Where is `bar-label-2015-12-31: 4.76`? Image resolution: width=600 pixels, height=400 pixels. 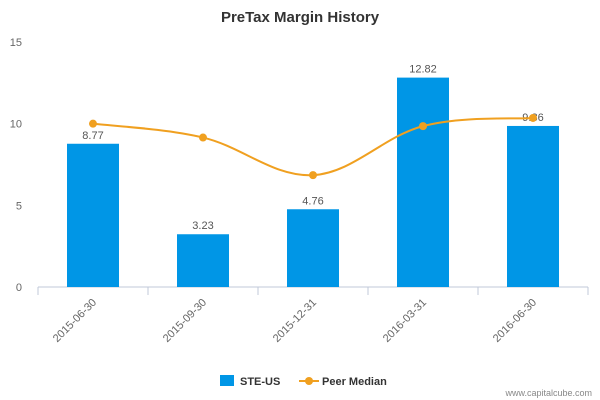 bar-label-2015-12-31: 4.76 is located at coordinates (312, 201).